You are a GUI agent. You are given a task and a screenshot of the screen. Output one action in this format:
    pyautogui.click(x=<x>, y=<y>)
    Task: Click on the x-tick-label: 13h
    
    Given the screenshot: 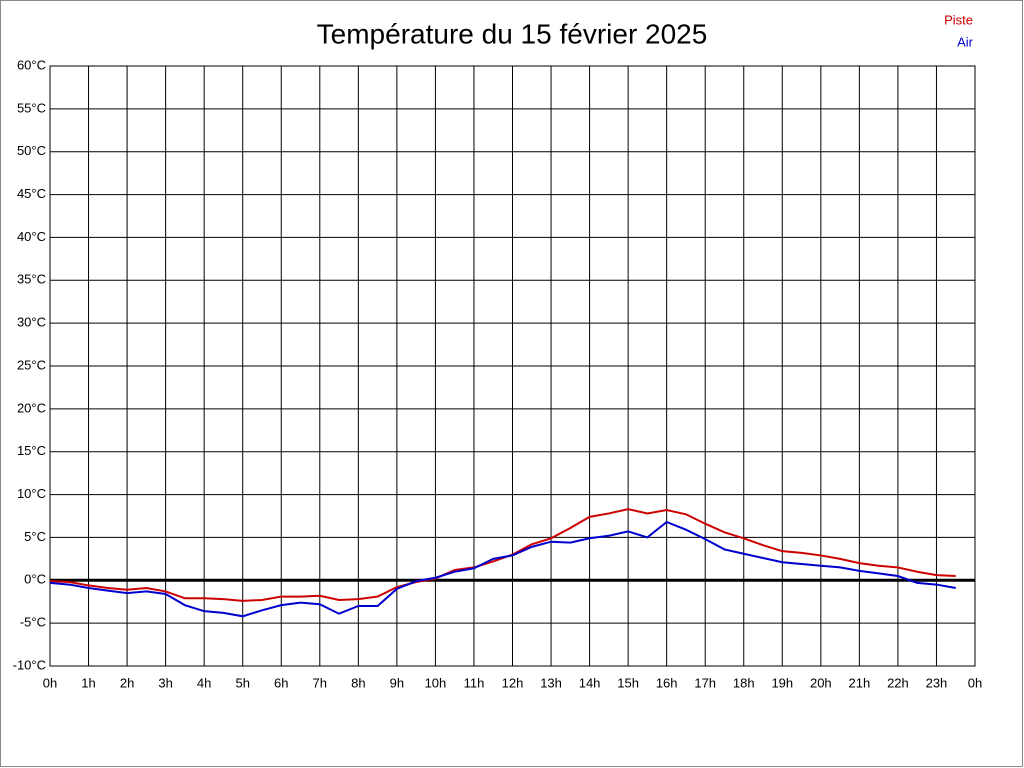 What is the action you would take?
    pyautogui.click(x=551, y=682)
    